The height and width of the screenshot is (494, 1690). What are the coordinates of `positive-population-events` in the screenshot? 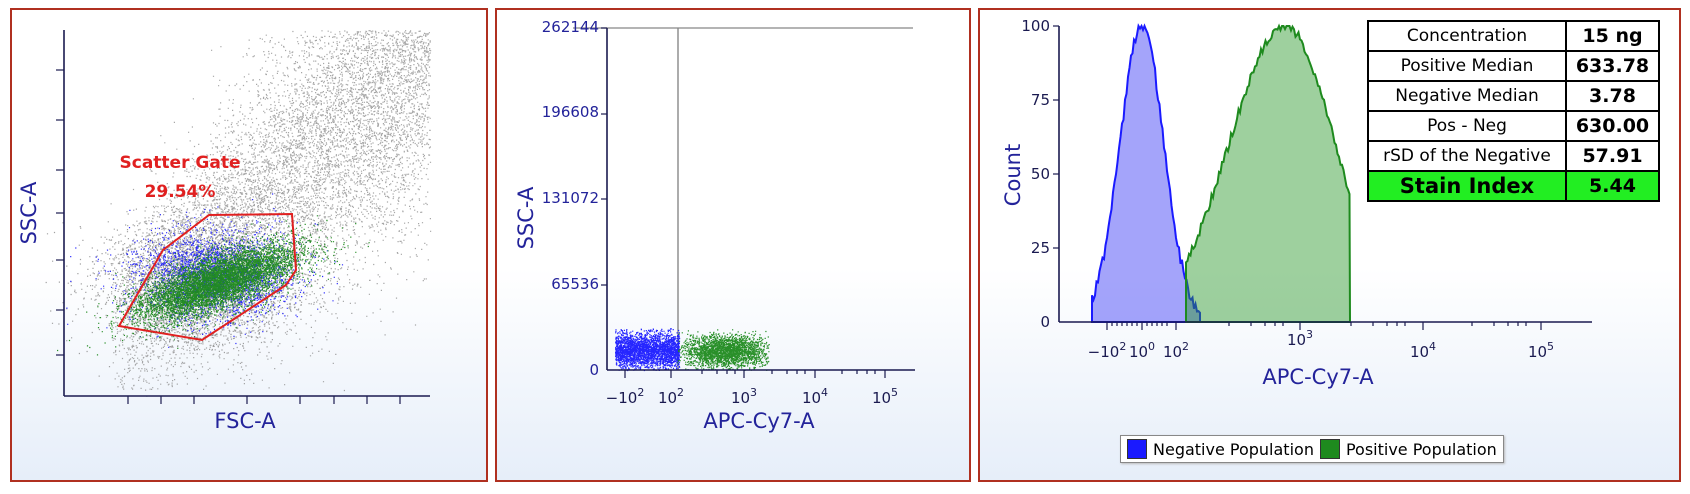 It's located at (723, 350).